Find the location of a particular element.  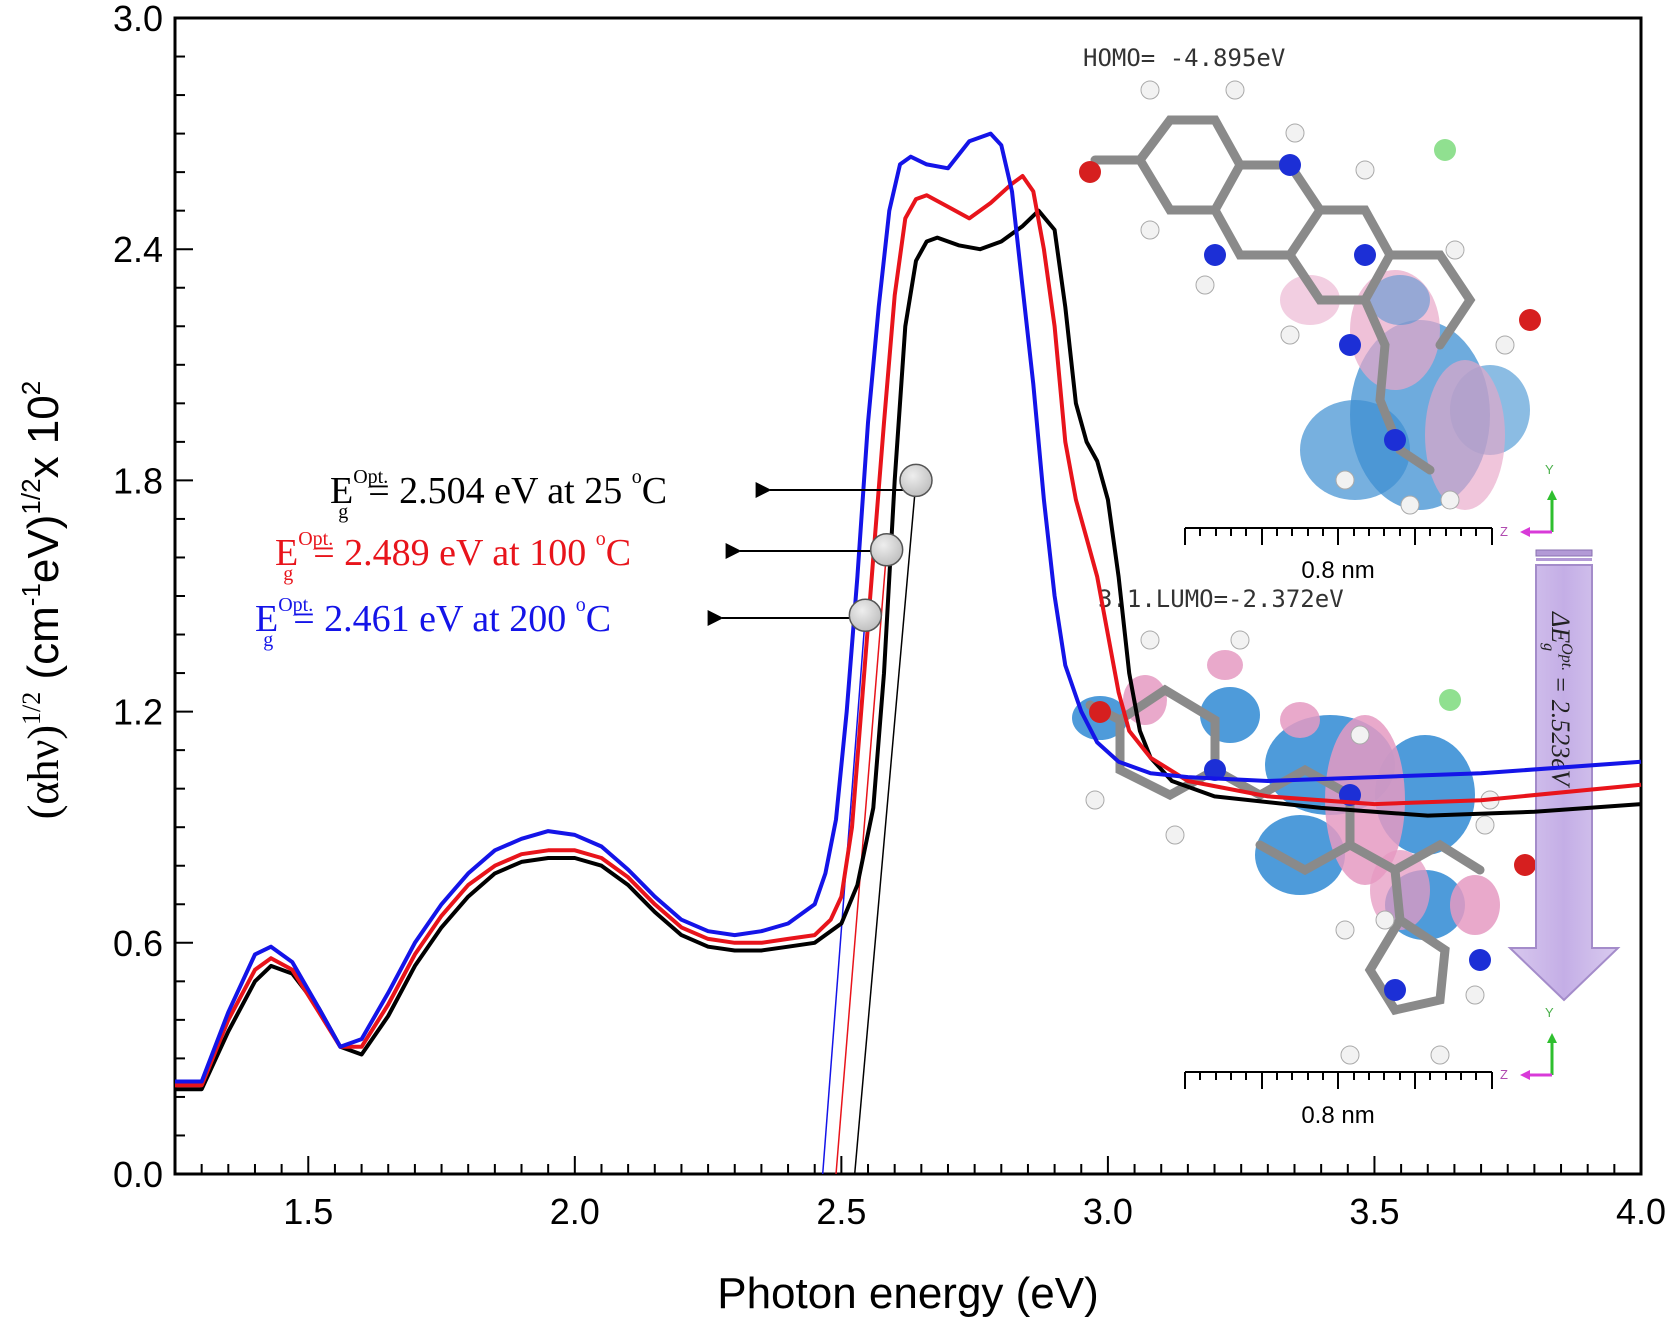

y-tick-label: 2.4 is located at coordinates (138, 249).